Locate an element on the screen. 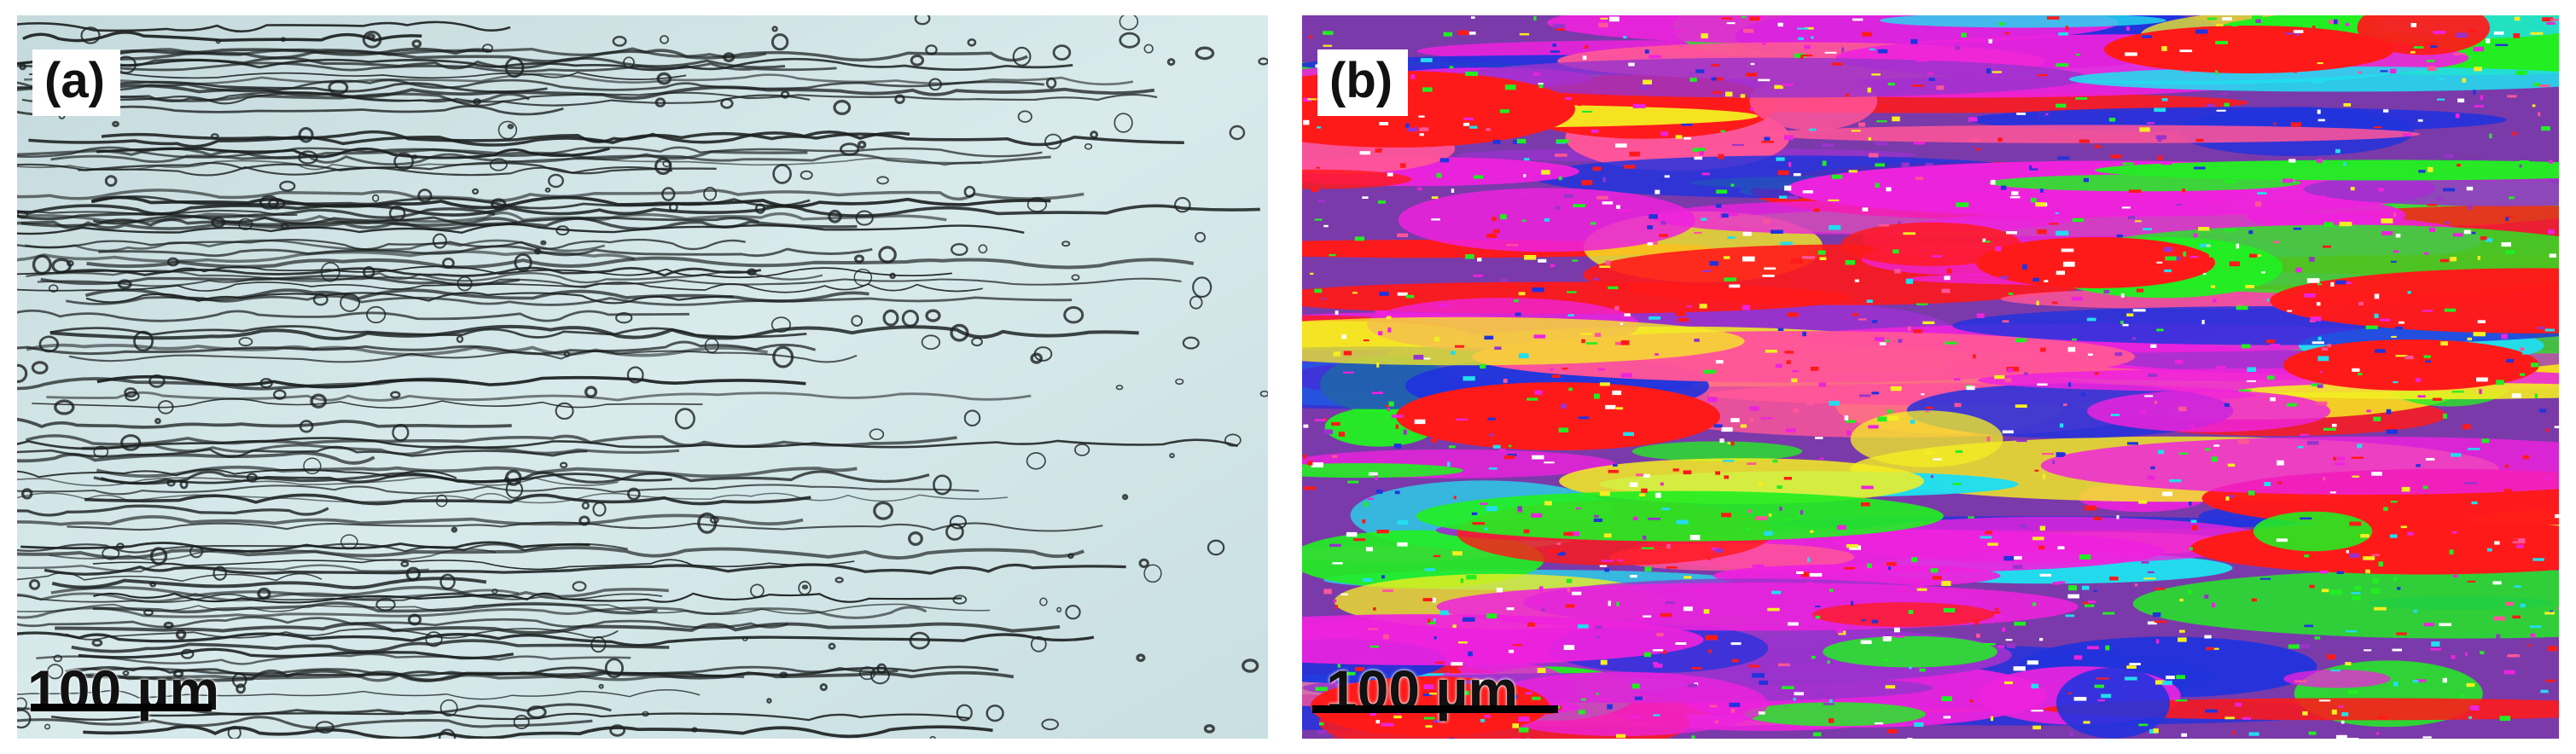 This screenshot has width=2576, height=754. panel-label: (b) is located at coordinates (1363, 82).